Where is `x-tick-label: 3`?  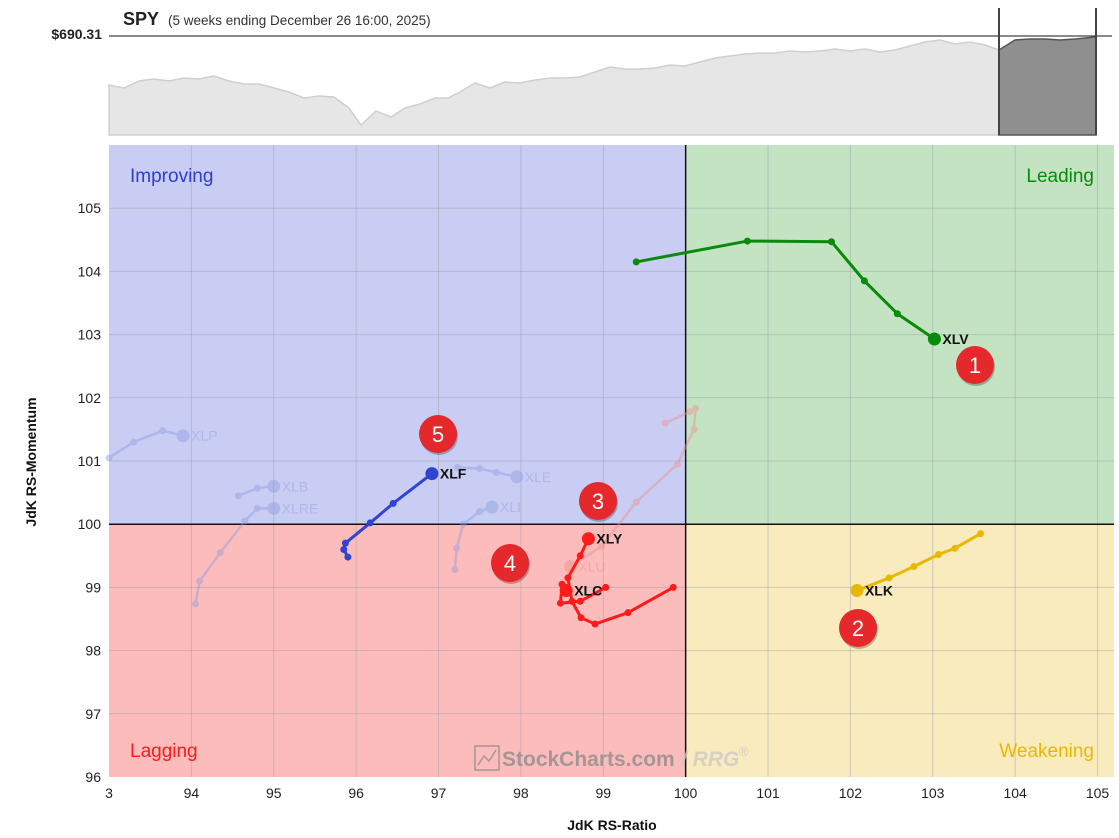
x-tick-label: 3 is located at coordinates (109, 793).